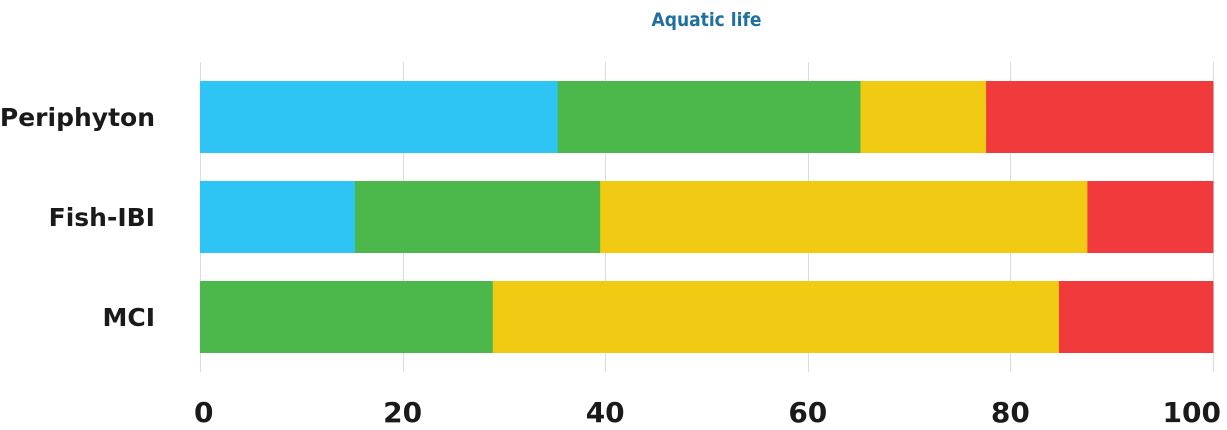 The height and width of the screenshot is (430, 1227). Describe the element at coordinates (203, 412) in the screenshot. I see `x-tick-label-0: 0` at that location.